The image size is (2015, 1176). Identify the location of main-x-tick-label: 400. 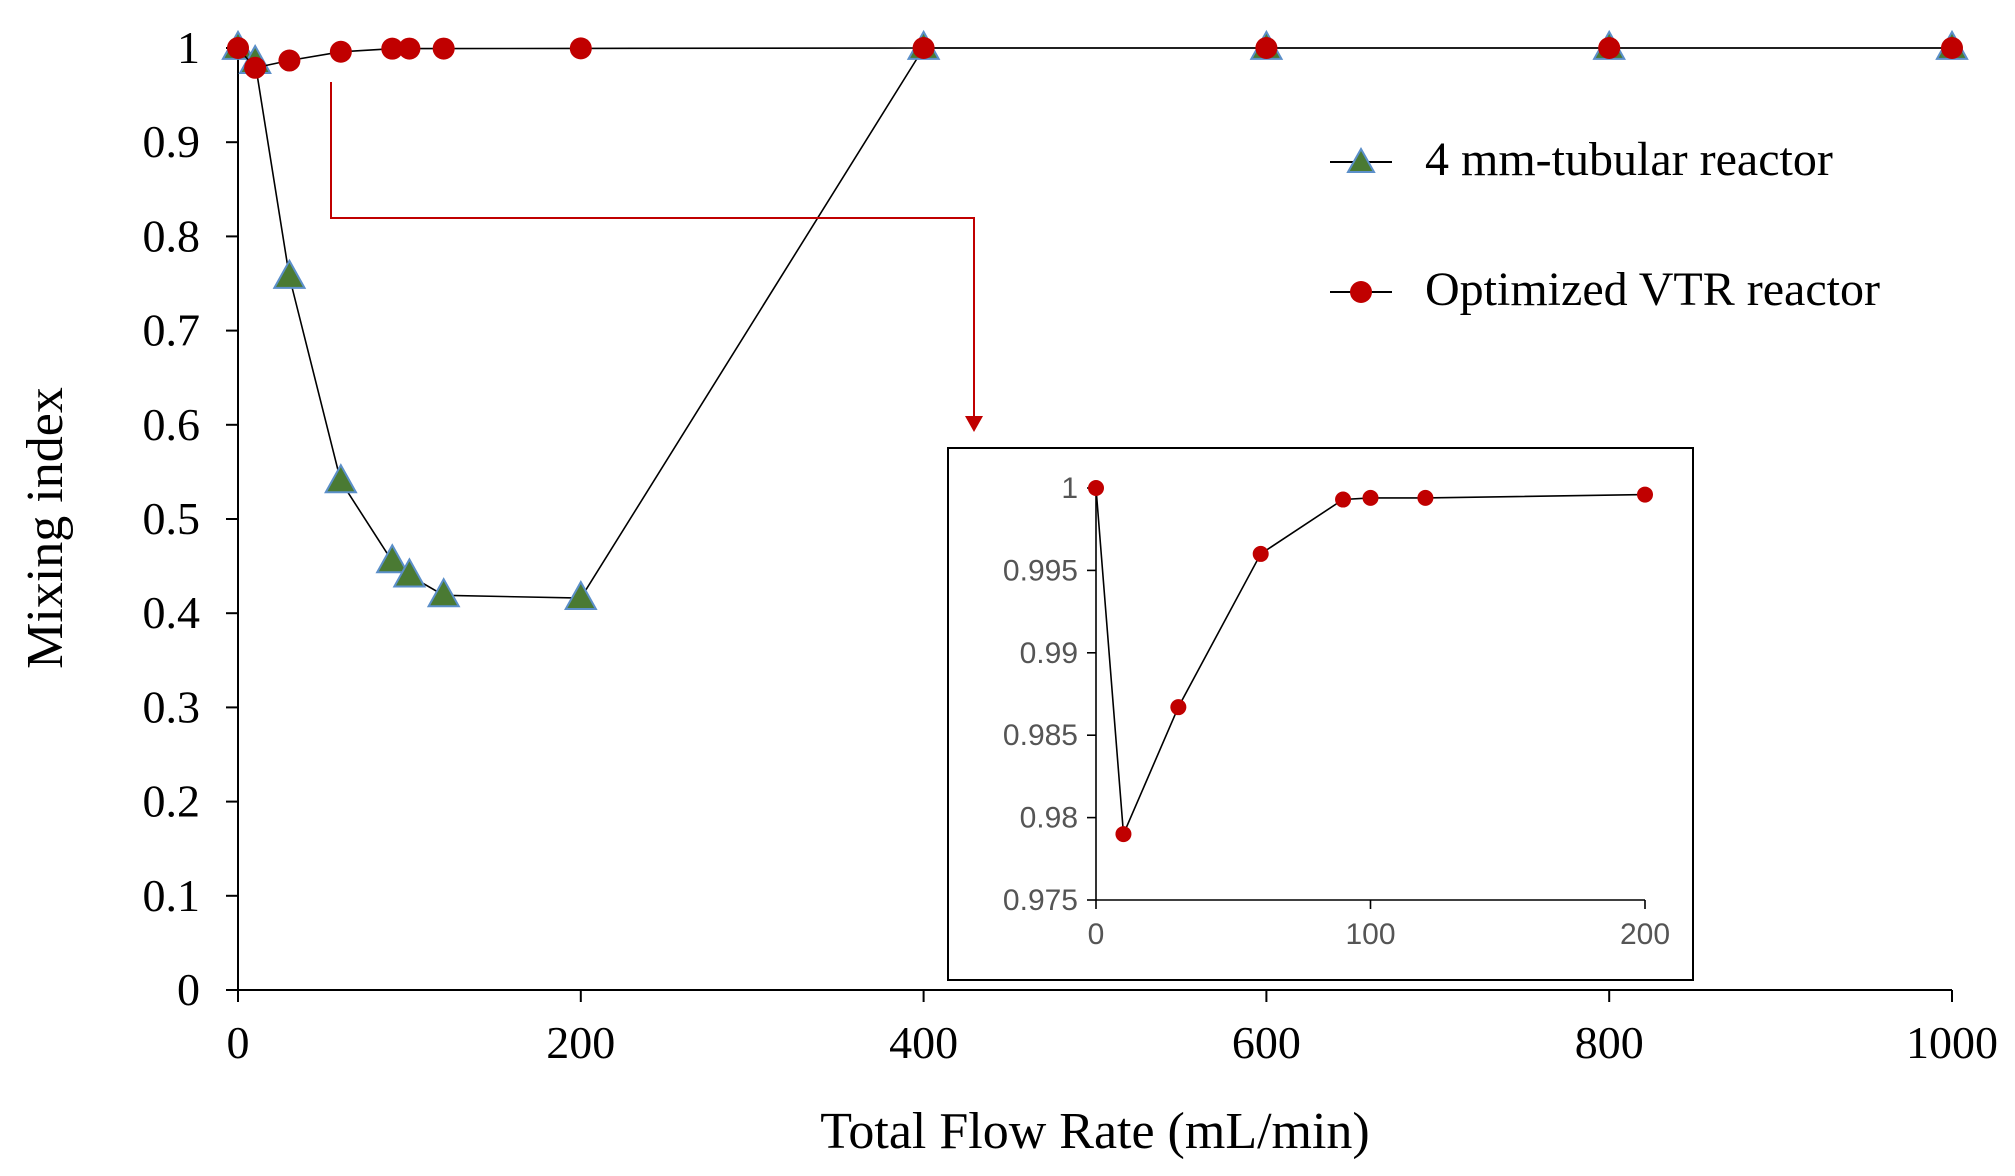
(923, 1042).